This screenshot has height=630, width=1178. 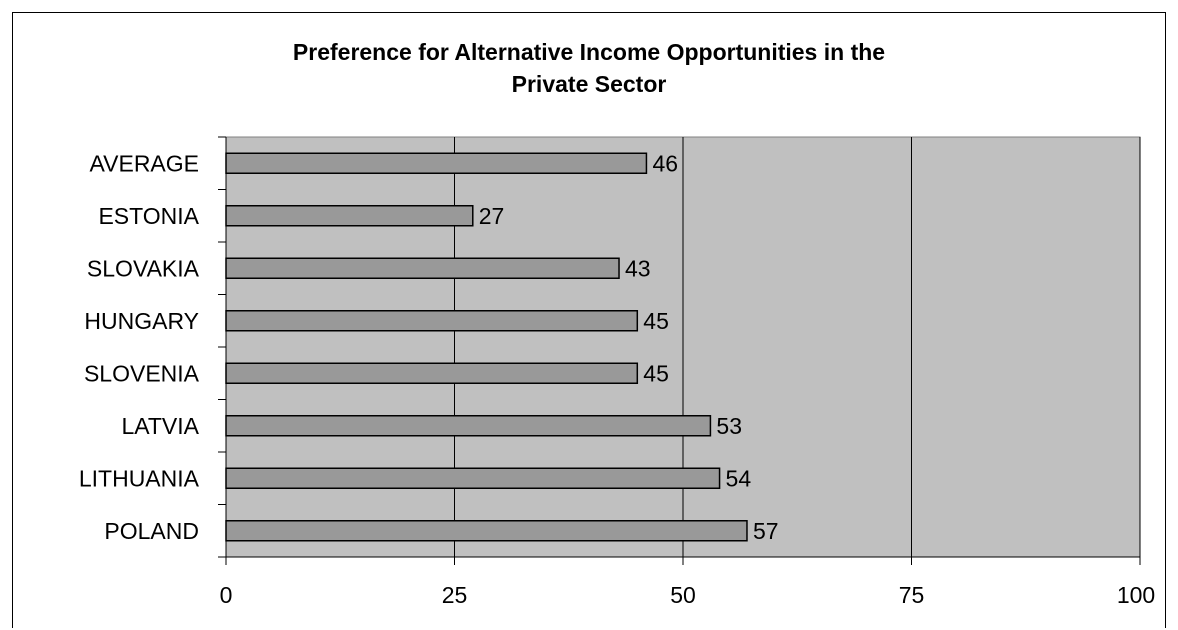 I want to click on bar-average, so click(x=436, y=163).